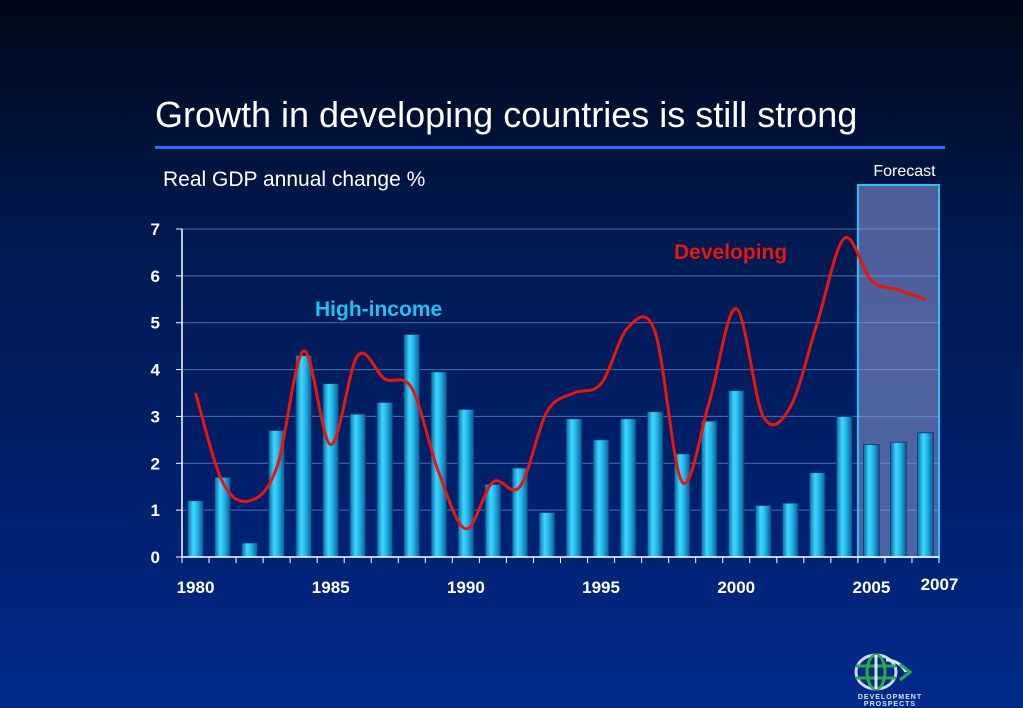 The image size is (1023, 708). Describe the element at coordinates (196, 587) in the screenshot. I see `x-tick-label: 1980` at that location.